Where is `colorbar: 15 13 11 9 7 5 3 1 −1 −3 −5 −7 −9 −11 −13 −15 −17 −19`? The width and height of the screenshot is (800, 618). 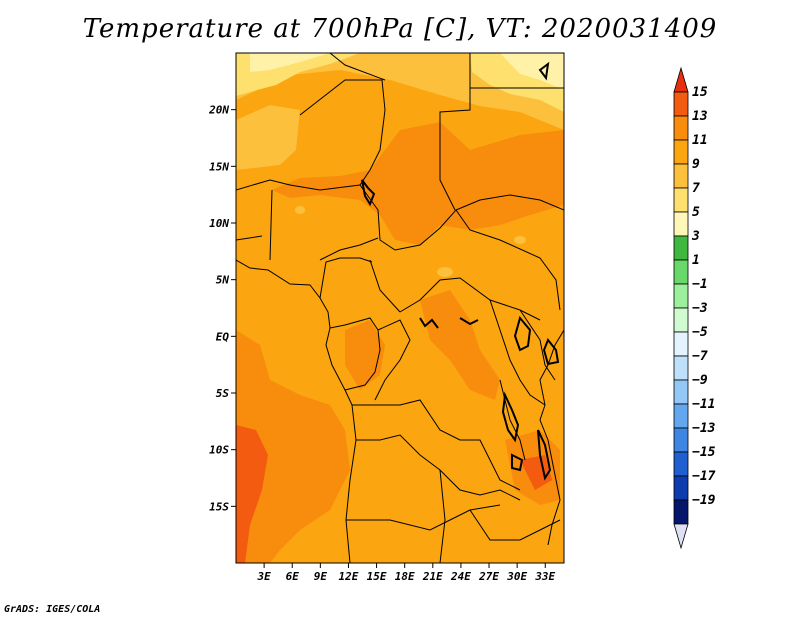
colorbar: 15 13 11 9 7 5 3 1 −1 −3 −5 −7 −9 −11 −13 −15 −17 −19 is located at coordinates (694, 308).